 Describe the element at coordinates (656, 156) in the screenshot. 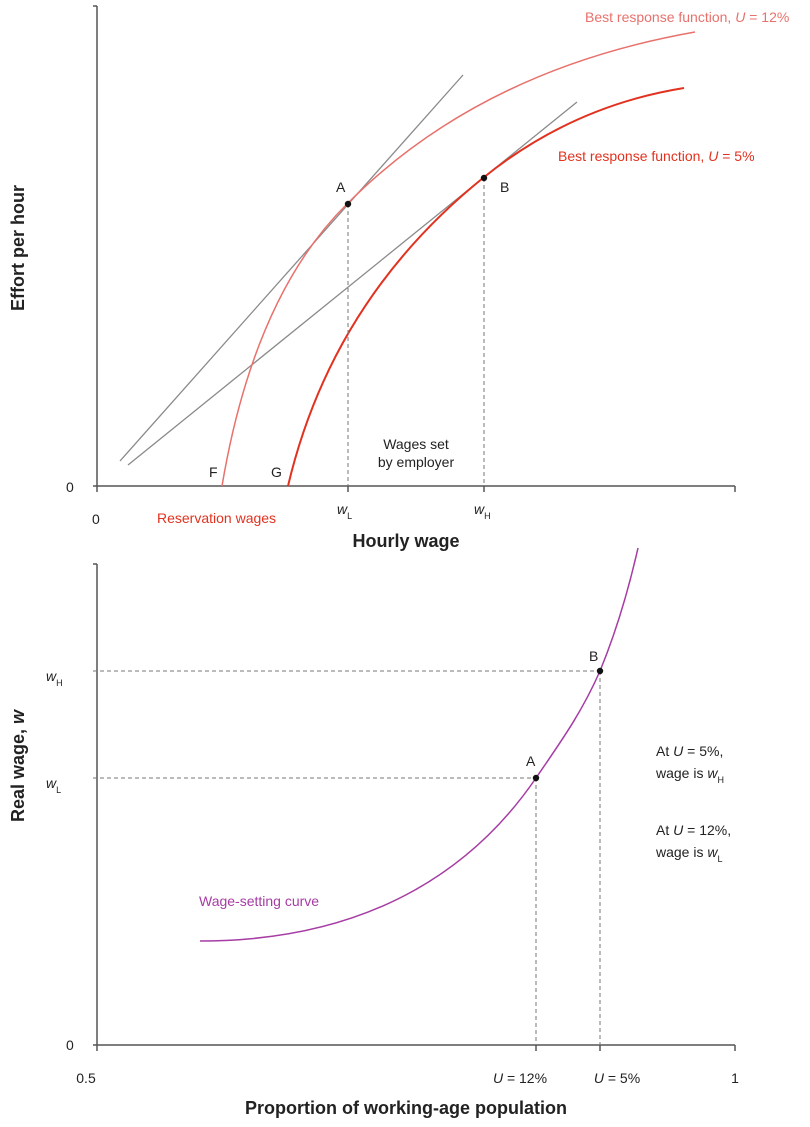

I see `curve-u5-label: Best response function, U = 5%` at that location.